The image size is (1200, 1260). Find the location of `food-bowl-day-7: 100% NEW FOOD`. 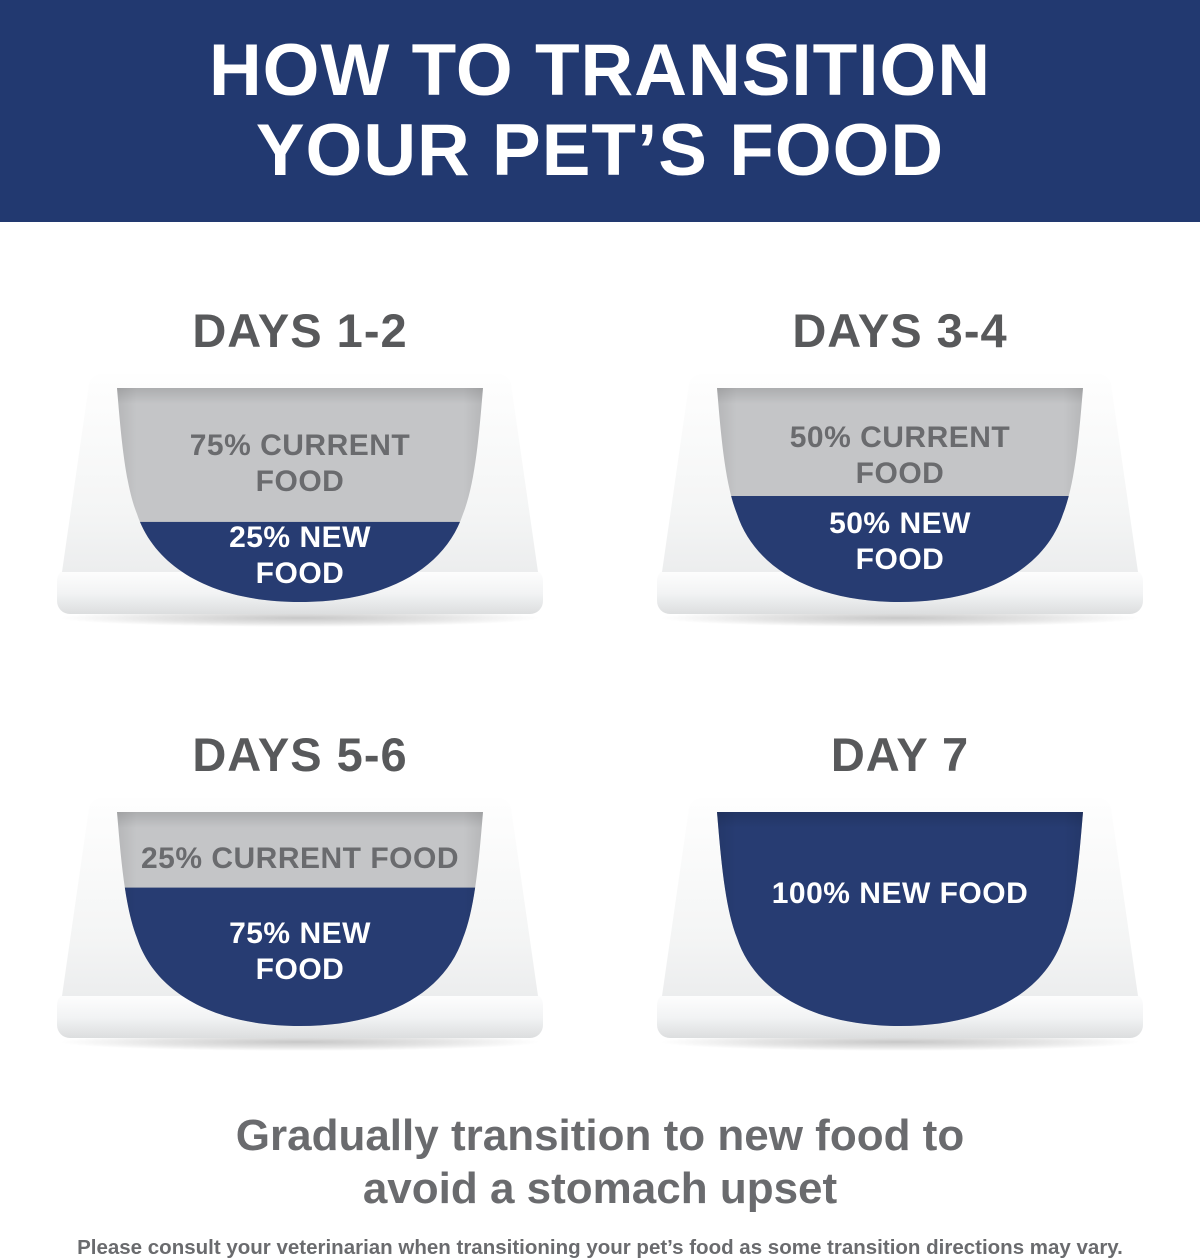

food-bowl-day-7: 100% NEW FOOD is located at coordinates (900, 925).